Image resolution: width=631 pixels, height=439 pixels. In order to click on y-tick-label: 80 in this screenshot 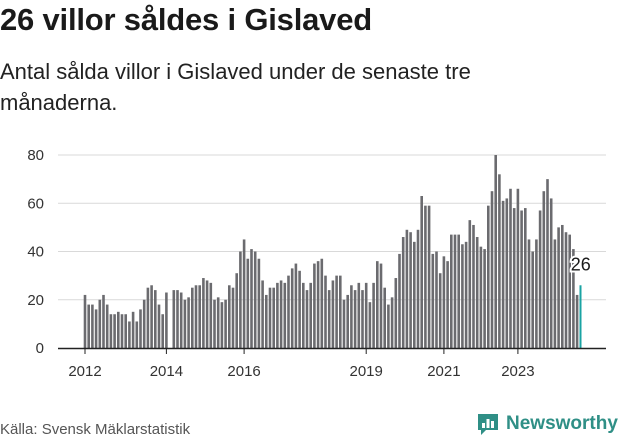, I will do `click(35, 155)`.